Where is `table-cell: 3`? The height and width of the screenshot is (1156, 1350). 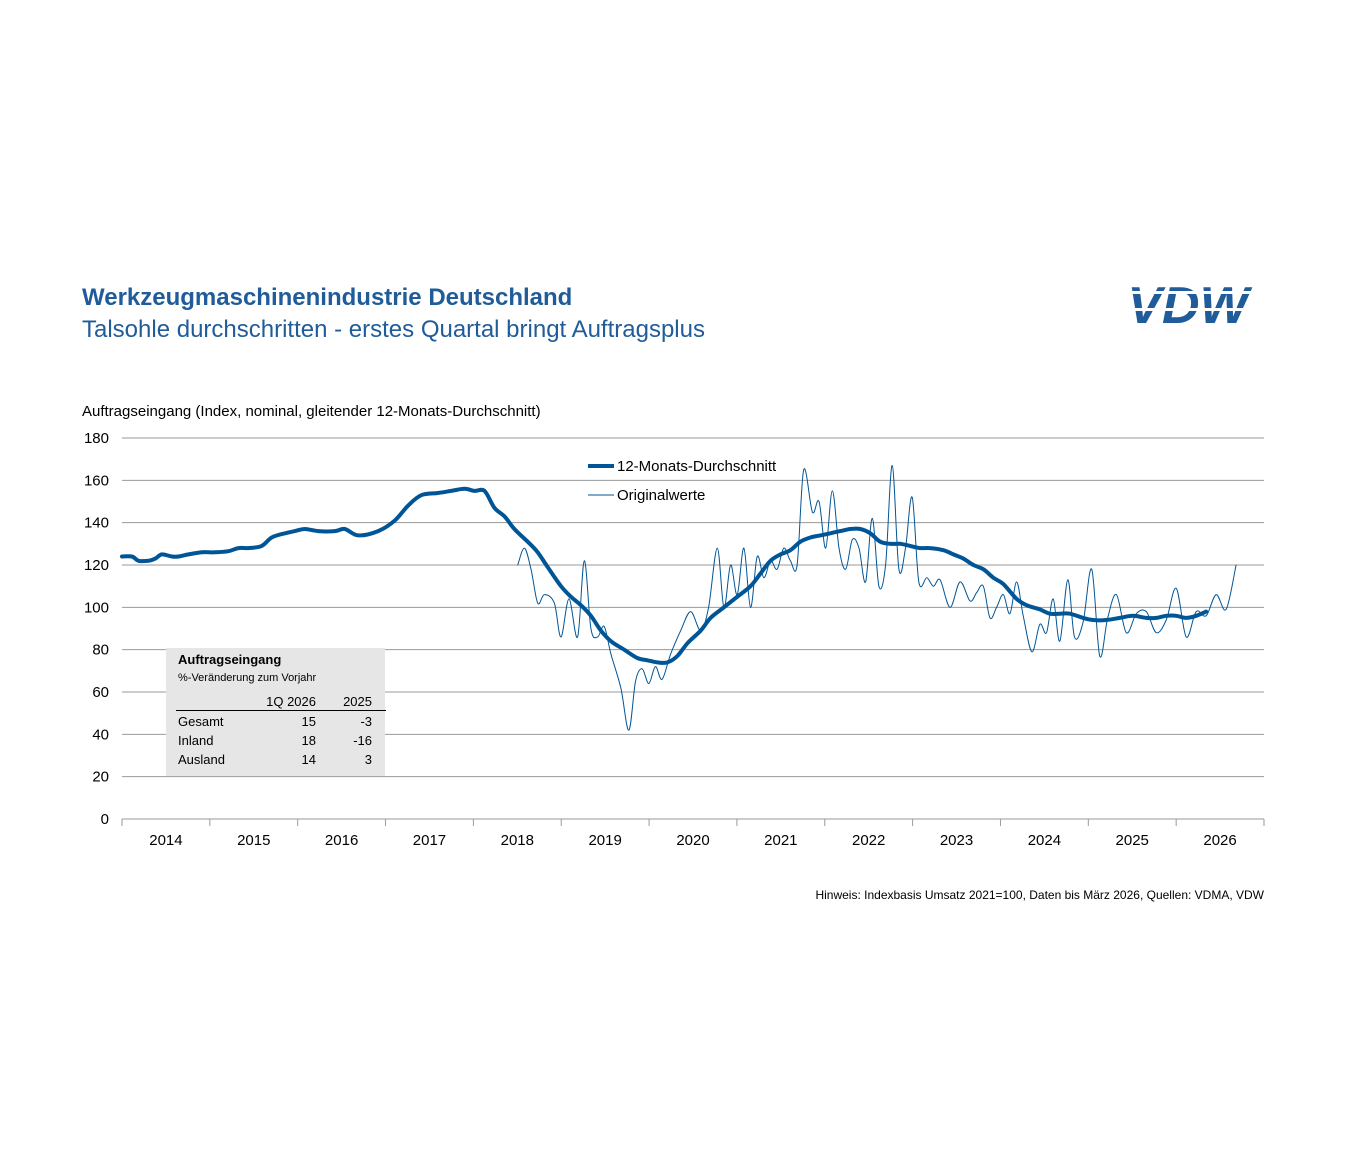
table-cell: 3 is located at coordinates (368, 759).